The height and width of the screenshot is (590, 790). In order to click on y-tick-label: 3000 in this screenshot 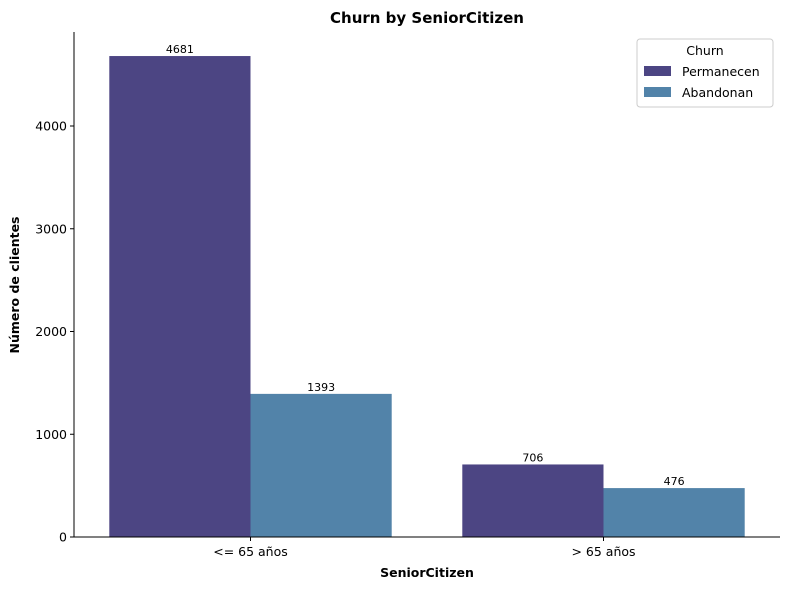, I will do `click(51, 228)`.